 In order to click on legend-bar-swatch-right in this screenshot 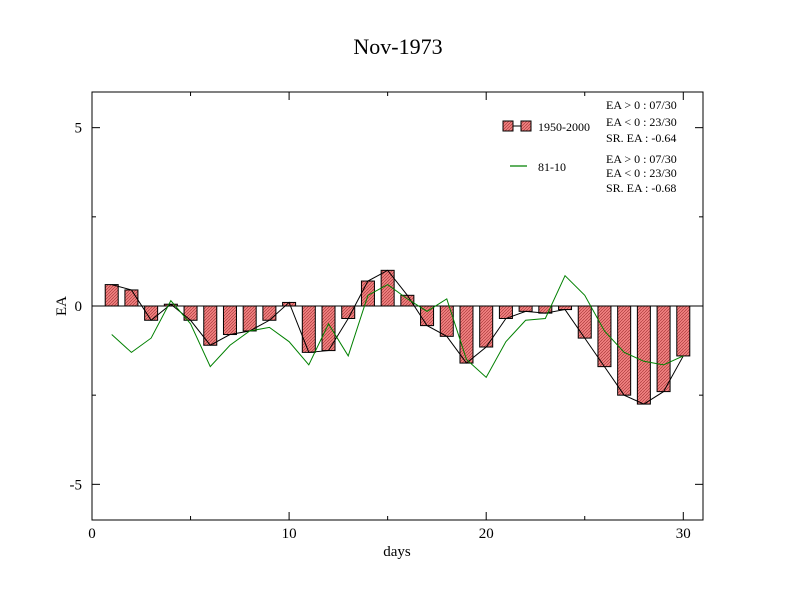, I will do `click(526, 126)`.